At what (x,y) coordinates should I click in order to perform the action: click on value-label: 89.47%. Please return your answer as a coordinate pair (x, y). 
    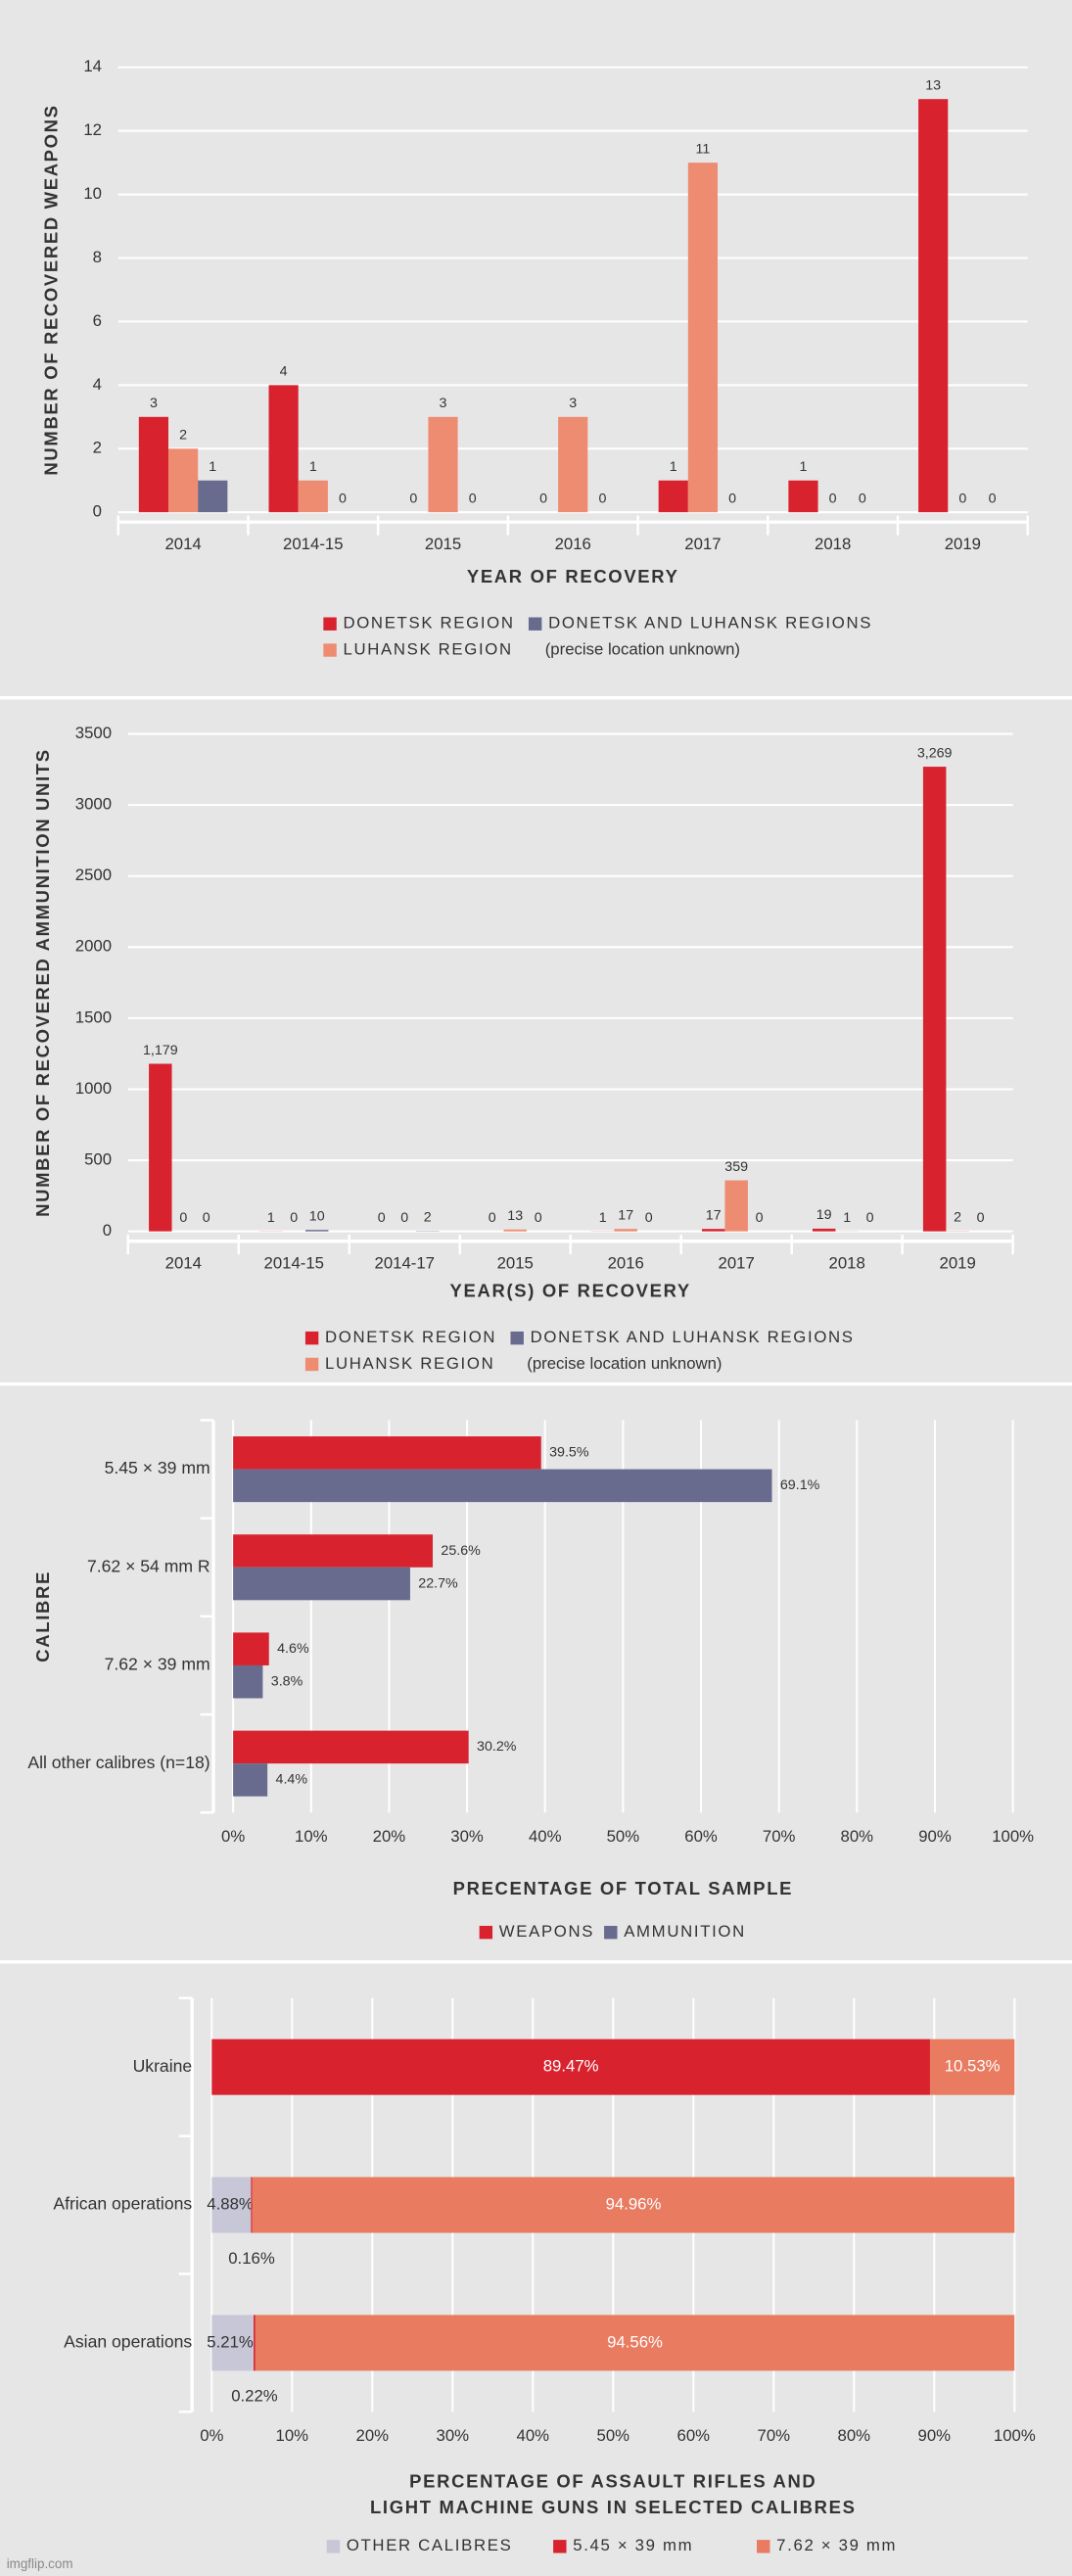
    Looking at the image, I should click on (571, 2066).